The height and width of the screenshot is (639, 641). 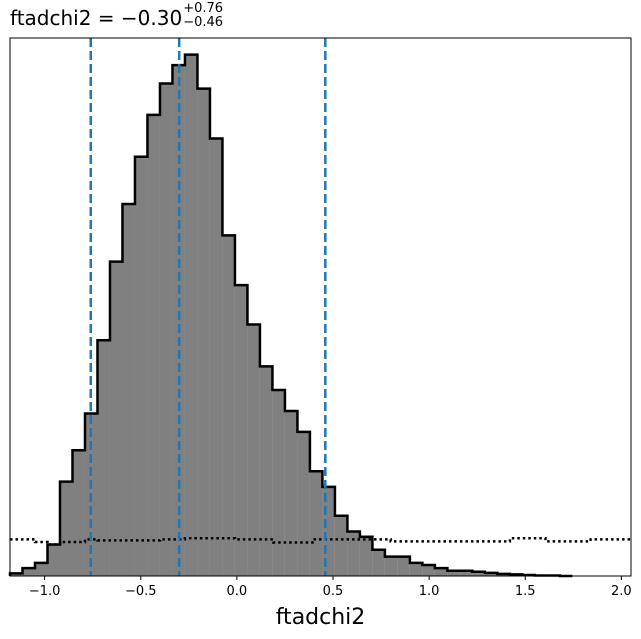 I want to click on x-tick-label: −1.0, so click(x=45, y=591).